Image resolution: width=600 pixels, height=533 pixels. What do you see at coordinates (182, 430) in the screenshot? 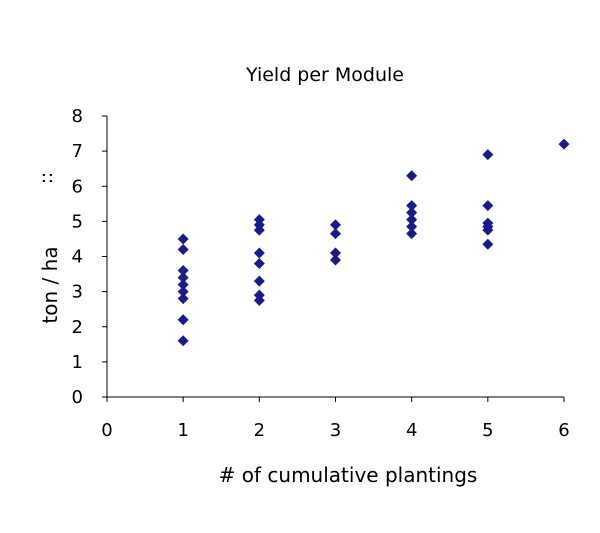
I see `x-tick-label: 1` at bounding box center [182, 430].